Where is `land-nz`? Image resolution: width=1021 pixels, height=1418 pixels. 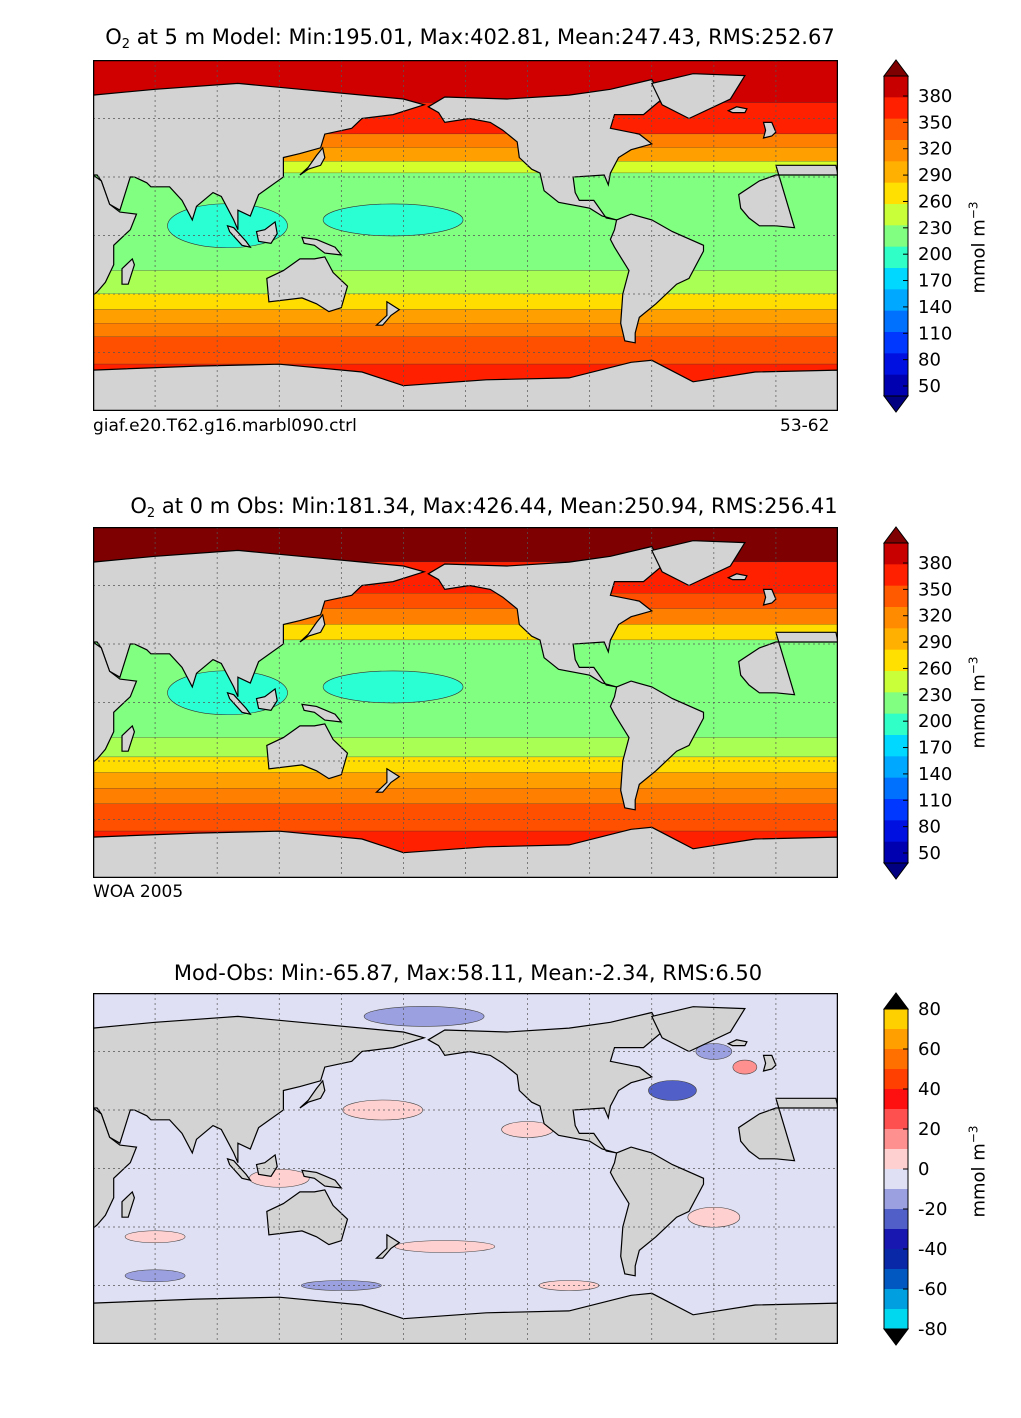
land-nz is located at coordinates (387, 780).